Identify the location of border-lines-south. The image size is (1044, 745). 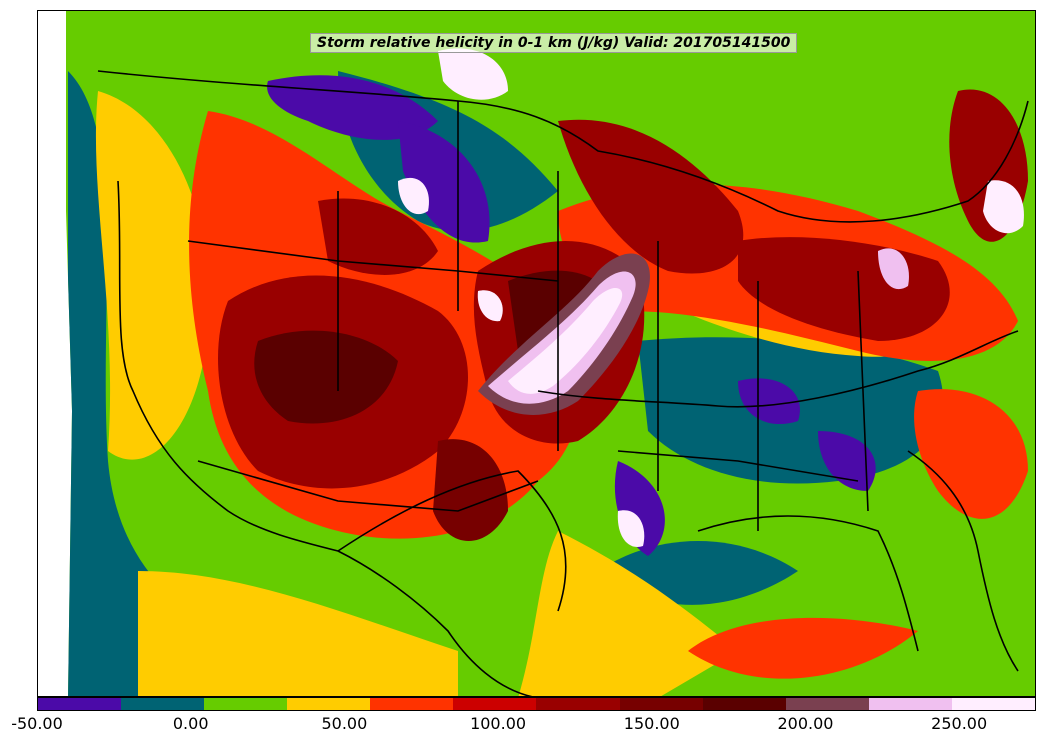
(528, 481).